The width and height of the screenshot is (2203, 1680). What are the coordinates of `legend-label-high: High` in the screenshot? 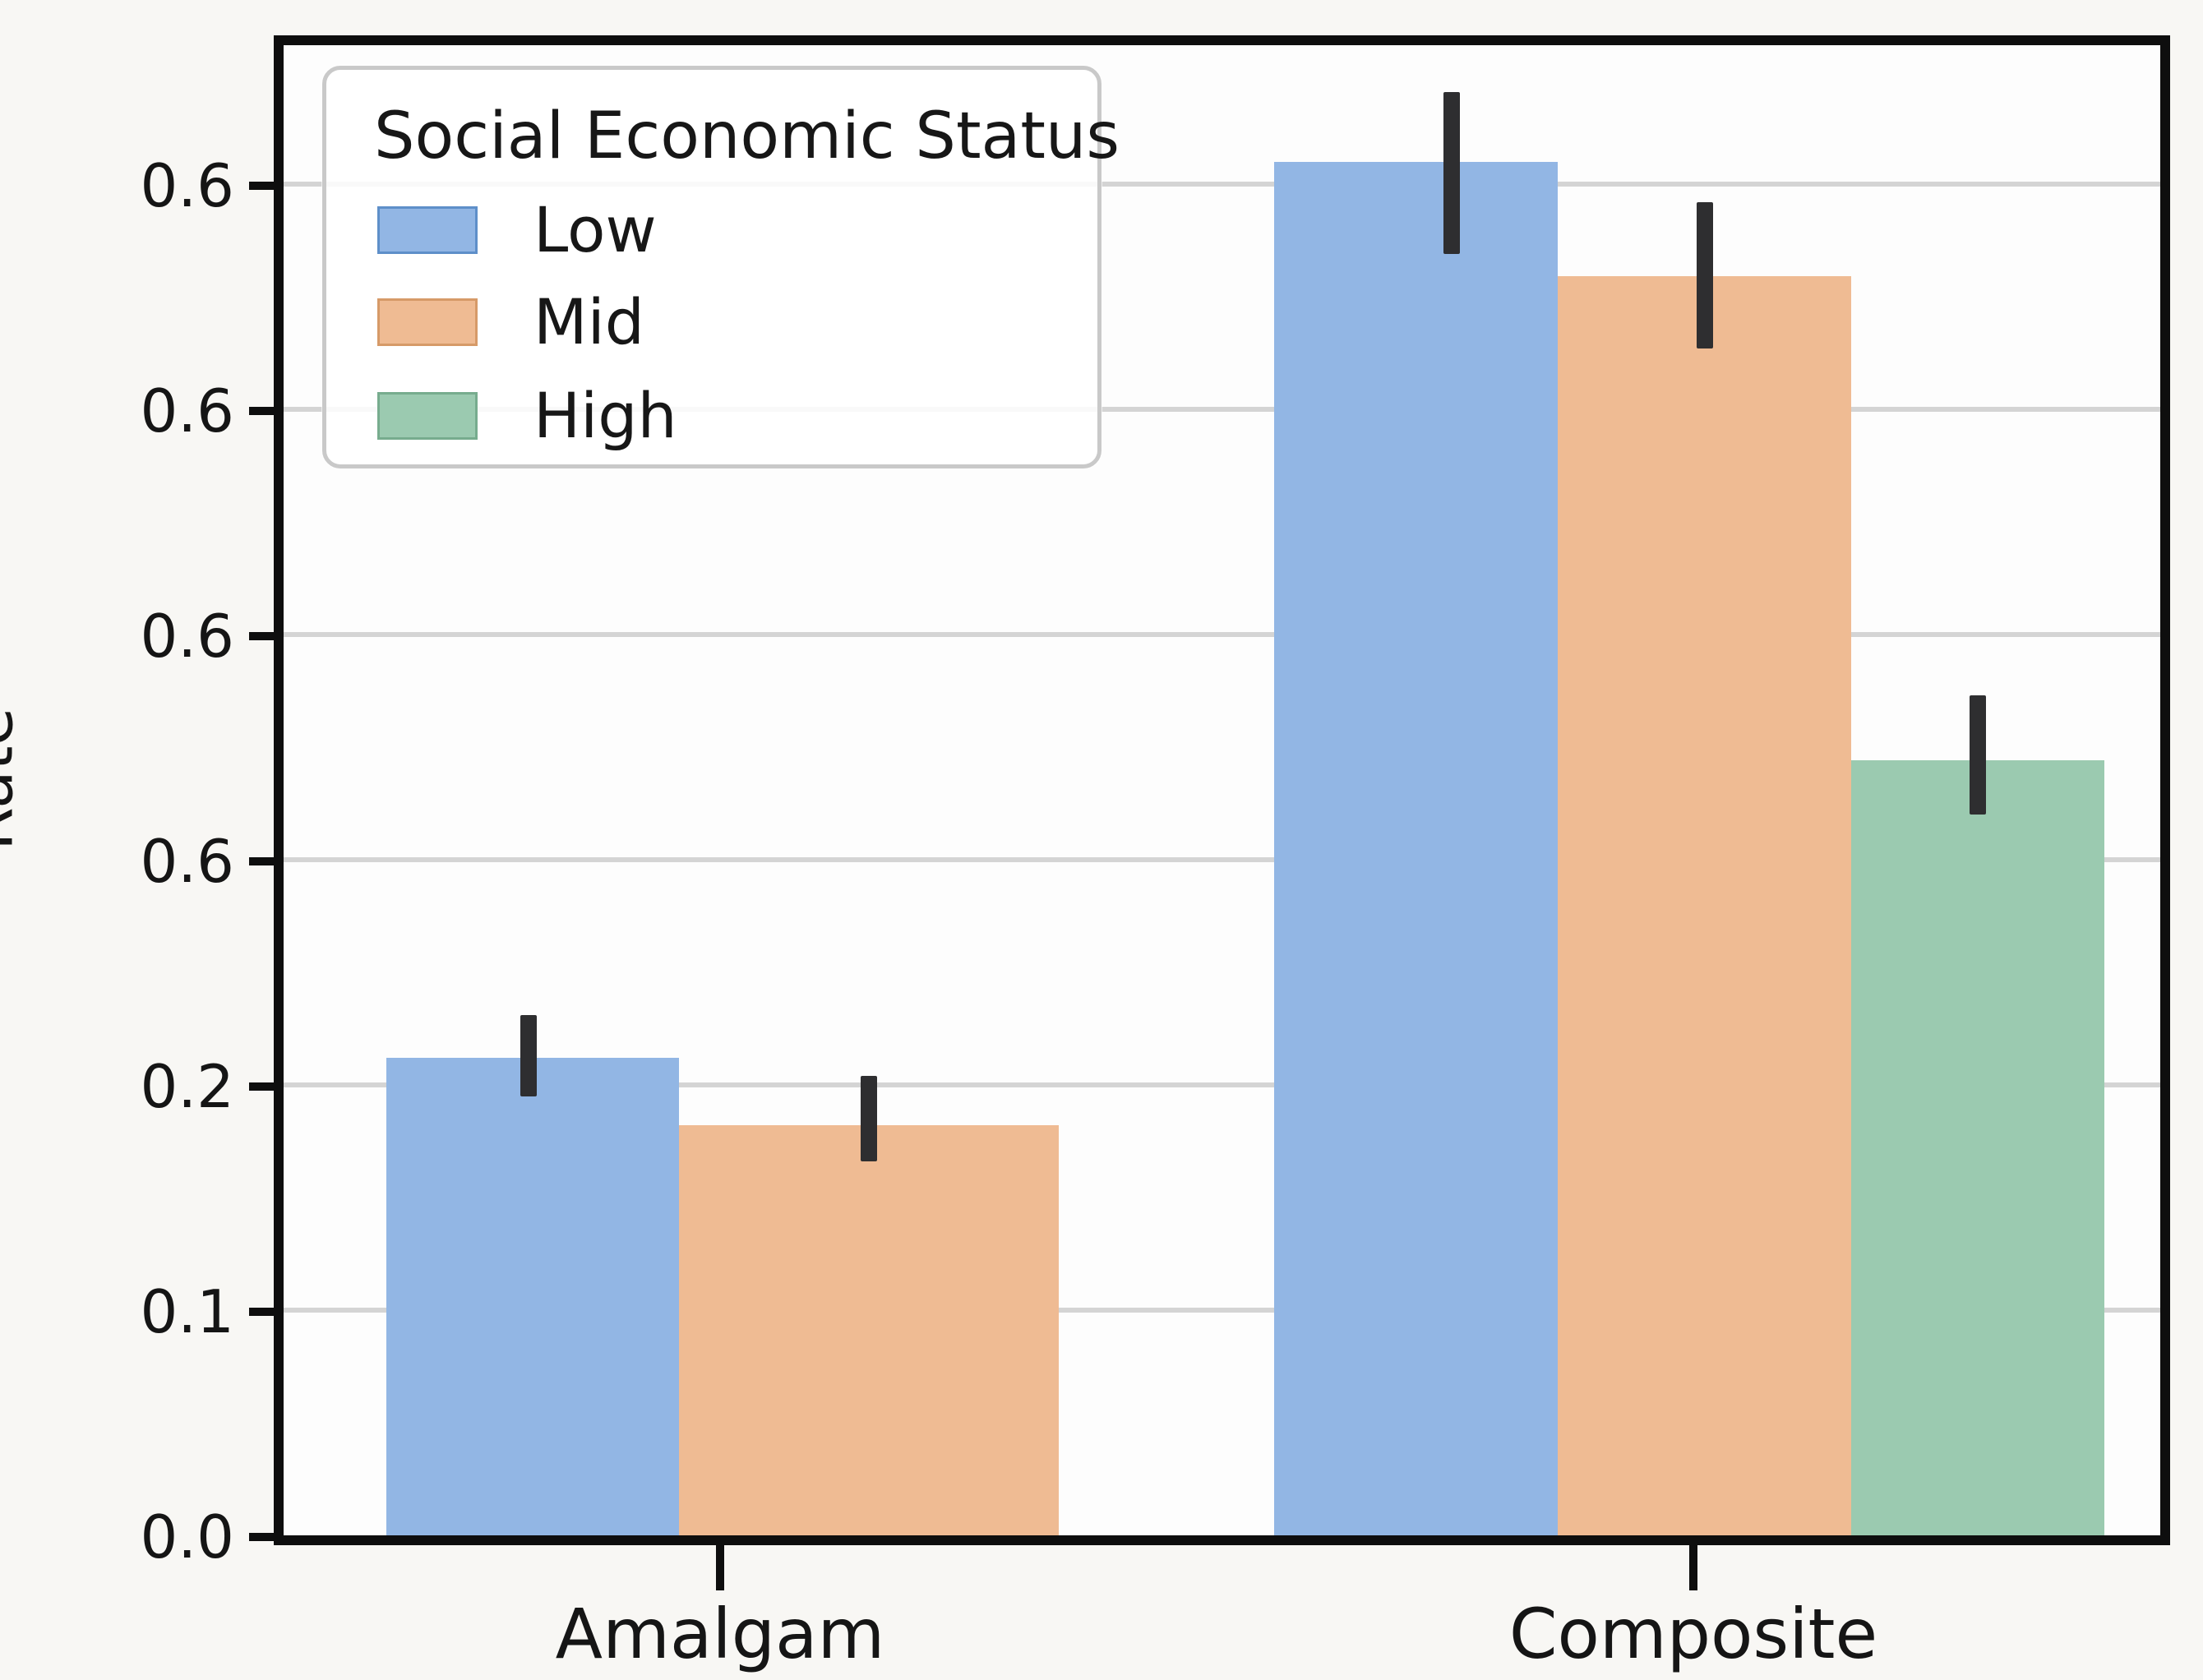 It's located at (605, 415).